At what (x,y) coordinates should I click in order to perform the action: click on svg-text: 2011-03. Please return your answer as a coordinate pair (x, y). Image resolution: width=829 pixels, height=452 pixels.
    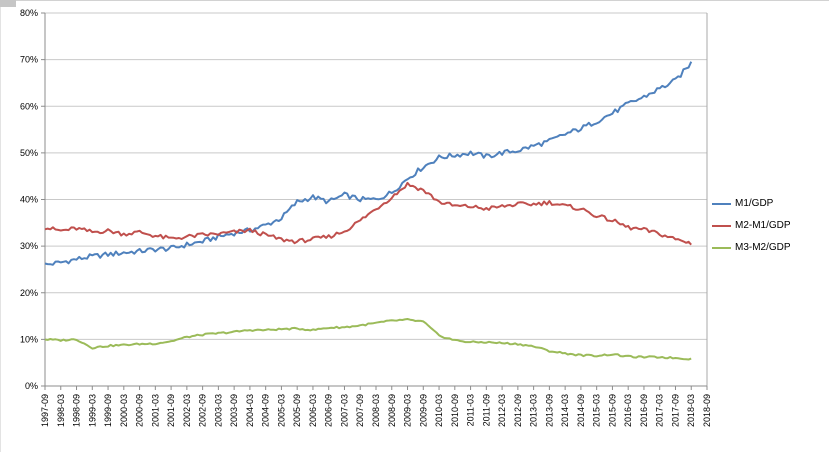
    Looking at the image, I should click on (471, 410).